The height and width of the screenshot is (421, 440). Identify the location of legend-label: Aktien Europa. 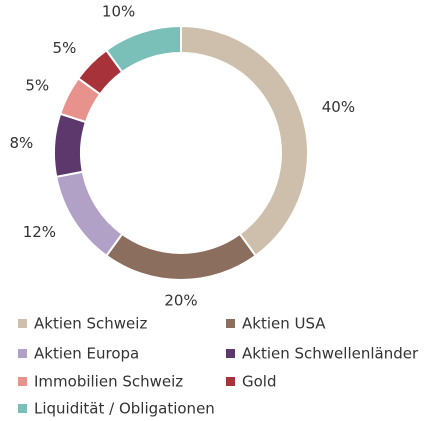
(86, 354).